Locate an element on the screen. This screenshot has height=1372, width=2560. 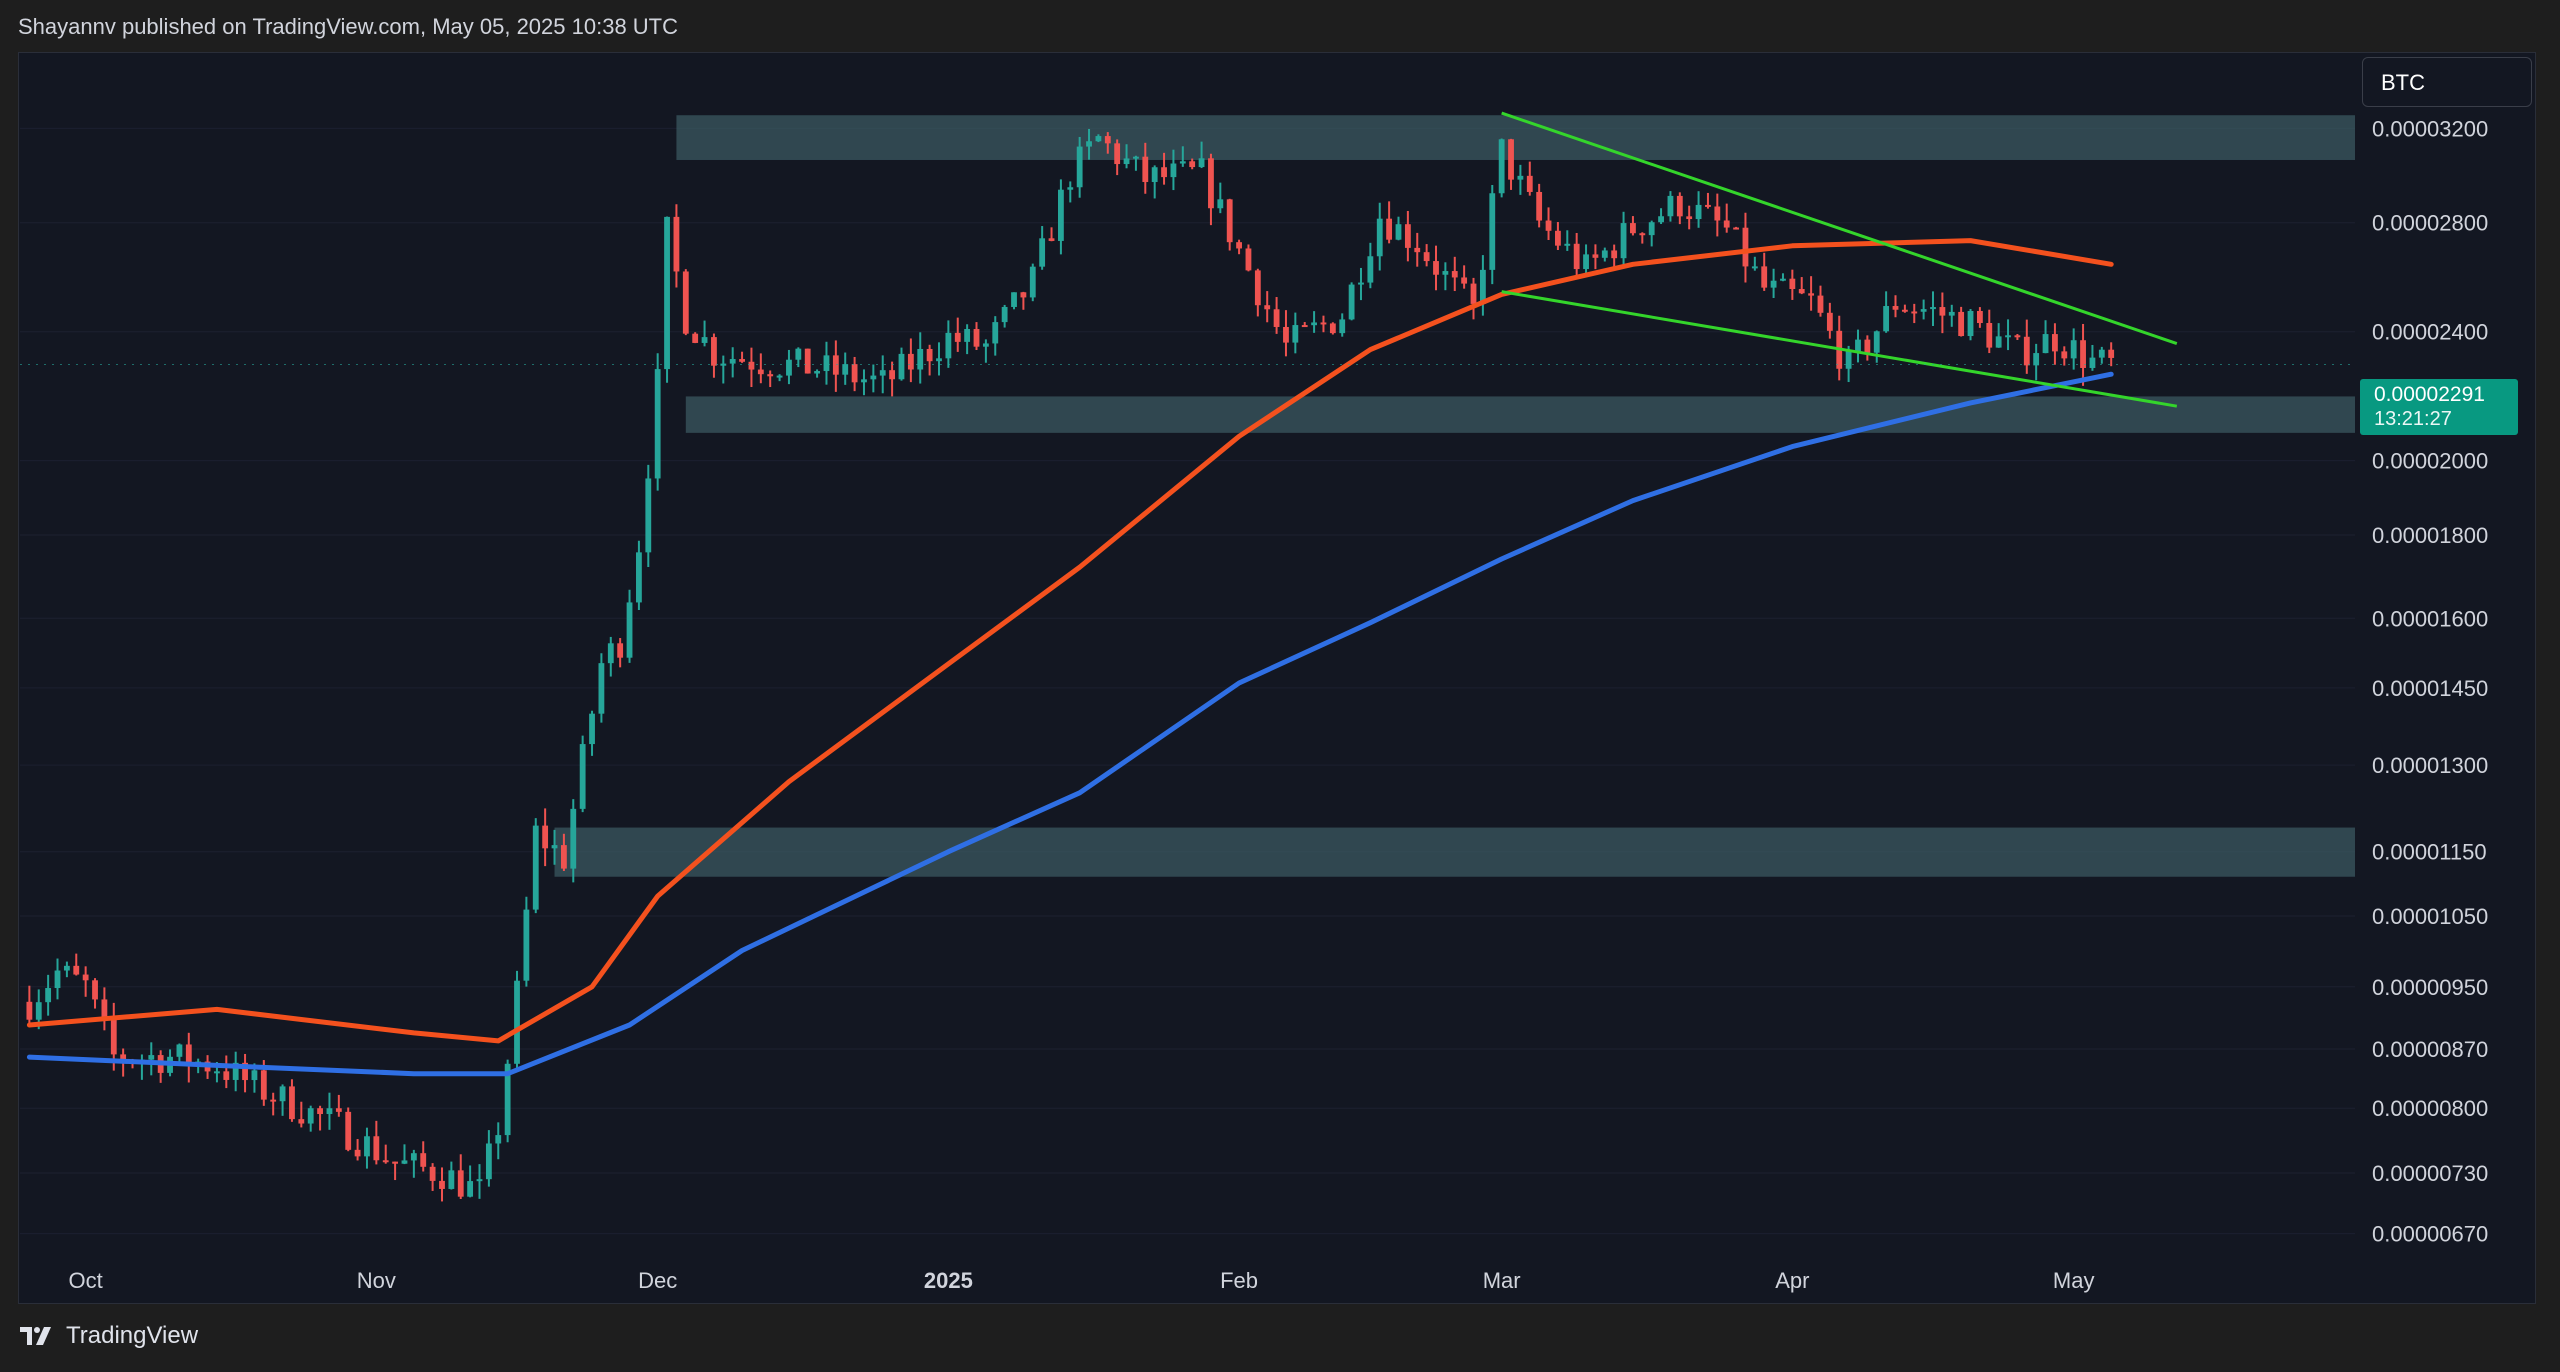
price-tick-label: 0.00002800 is located at coordinates (2430, 223).